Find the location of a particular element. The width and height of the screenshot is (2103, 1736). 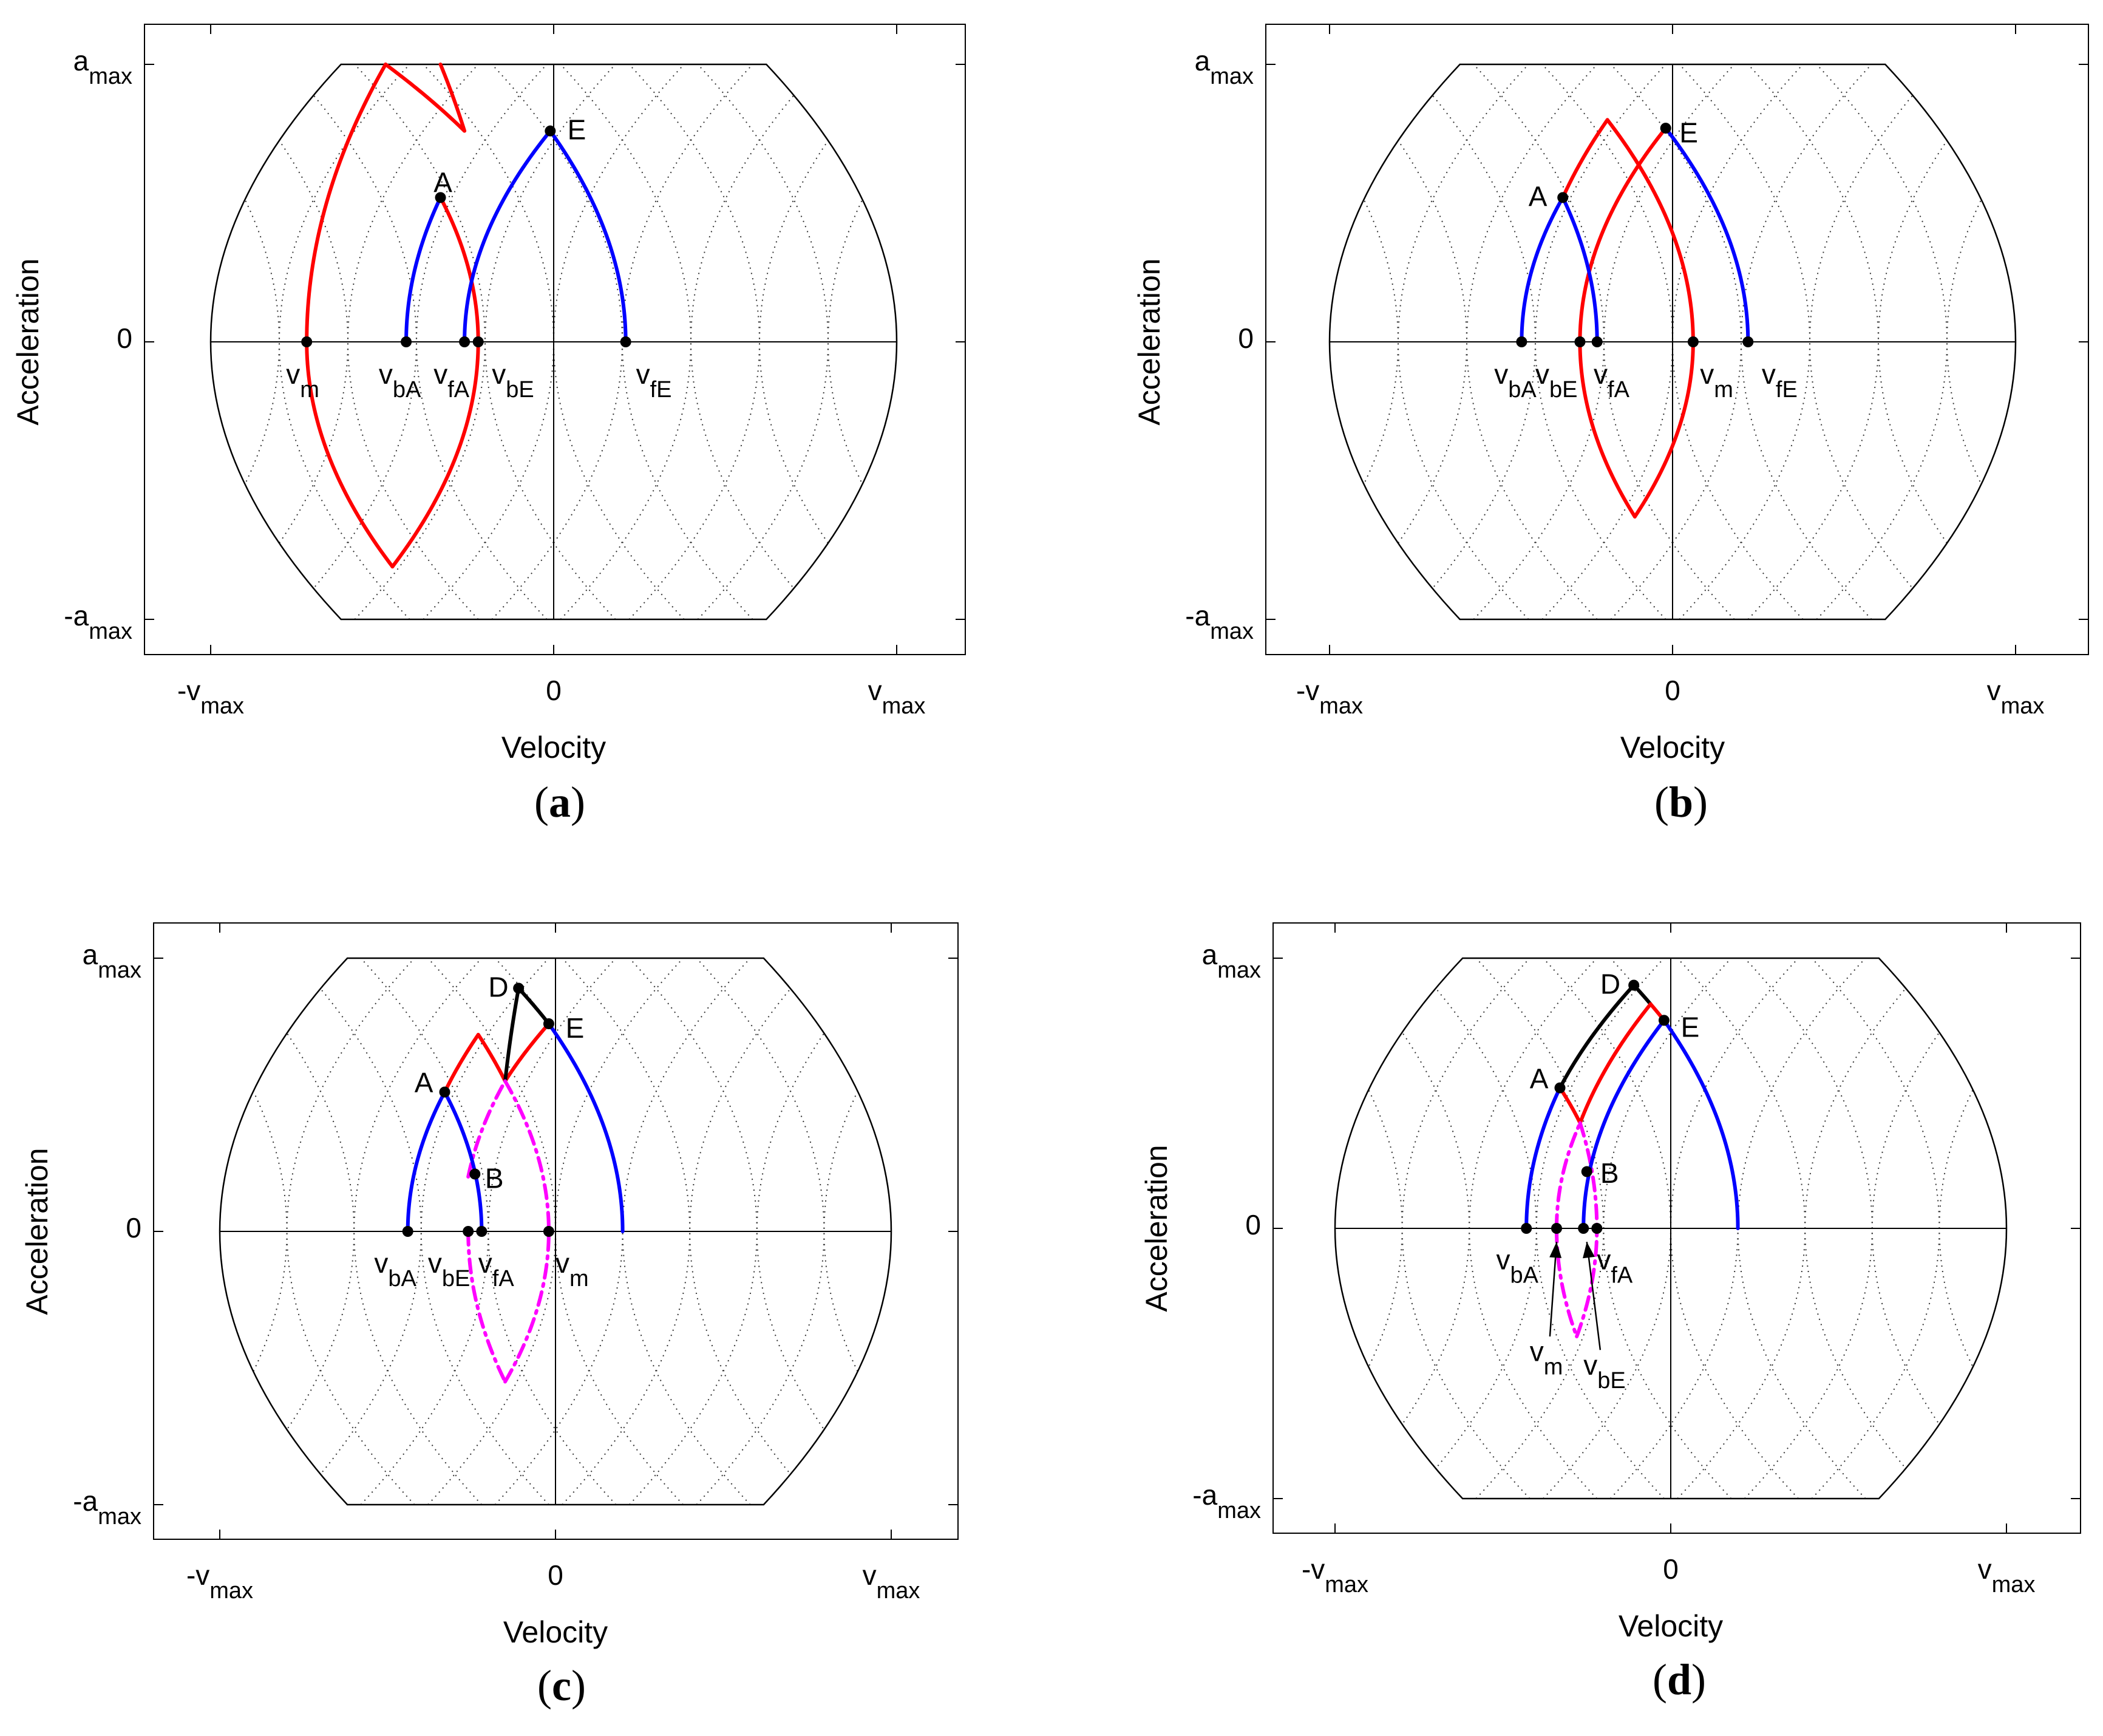

point-label-main: A is located at coordinates (442, 183).